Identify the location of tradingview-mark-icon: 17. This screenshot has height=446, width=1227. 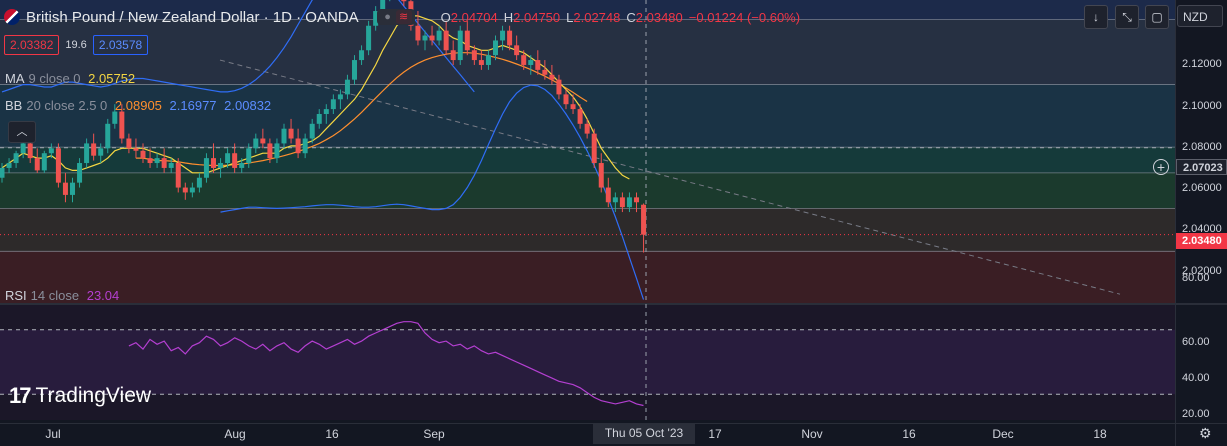
(20, 395).